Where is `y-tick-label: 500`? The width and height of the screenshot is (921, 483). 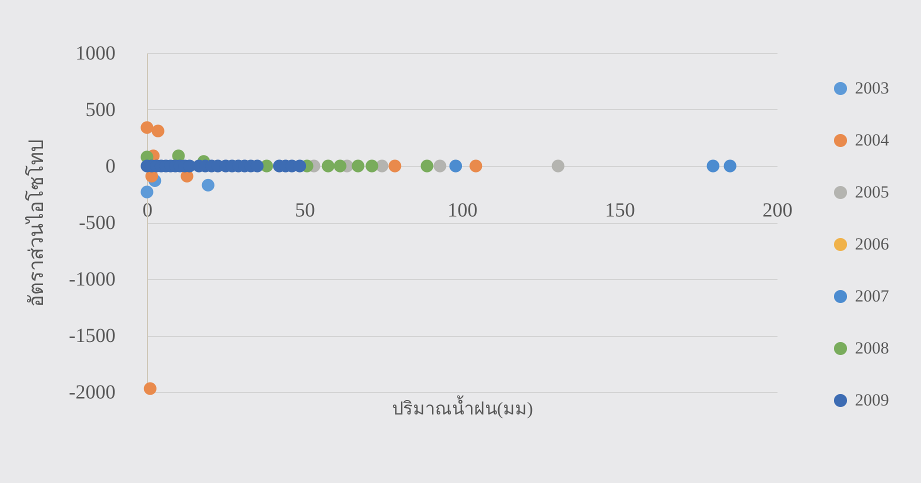 y-tick-label: 500 is located at coordinates (101, 110).